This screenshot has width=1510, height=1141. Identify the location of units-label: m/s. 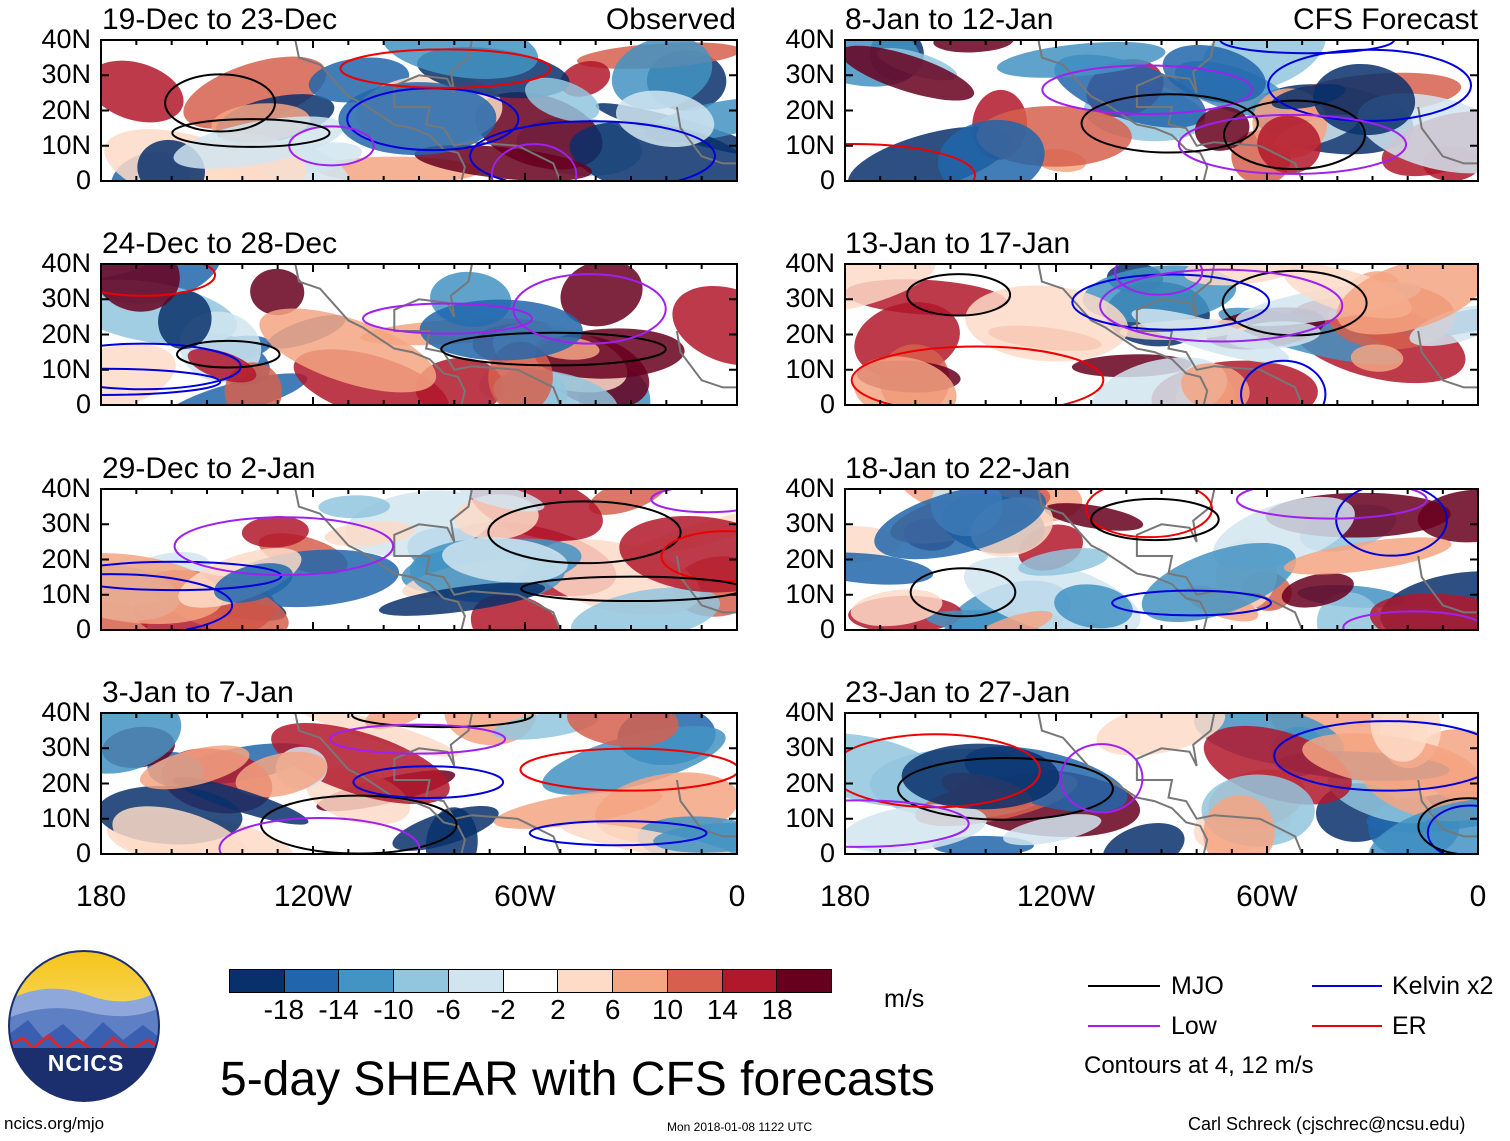
(904, 999).